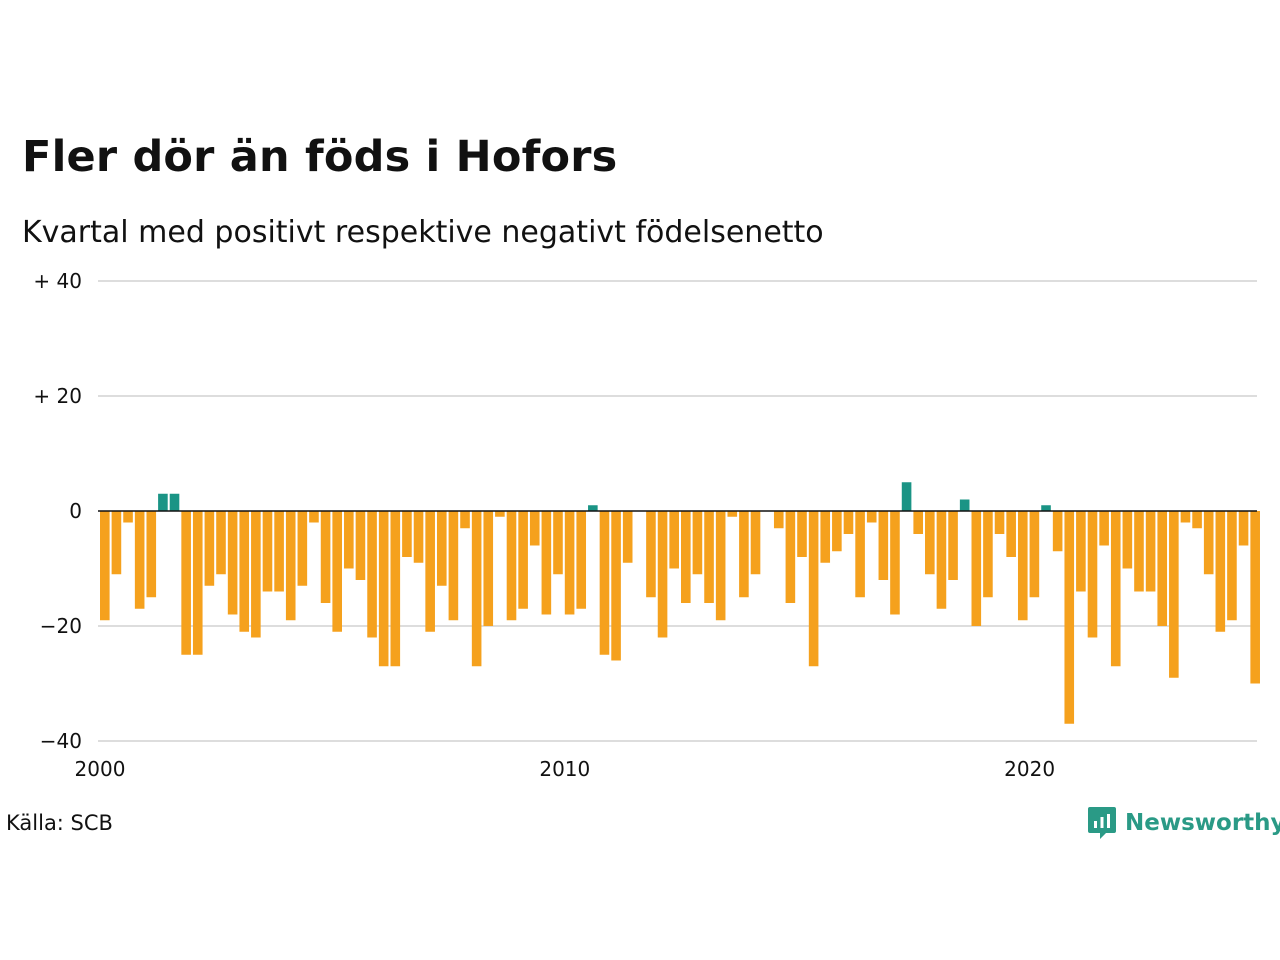 Image resolution: width=1280 pixels, height=960 pixels. Describe the element at coordinates (57, 396) in the screenshot. I see `y-tick-label: + 20` at that location.